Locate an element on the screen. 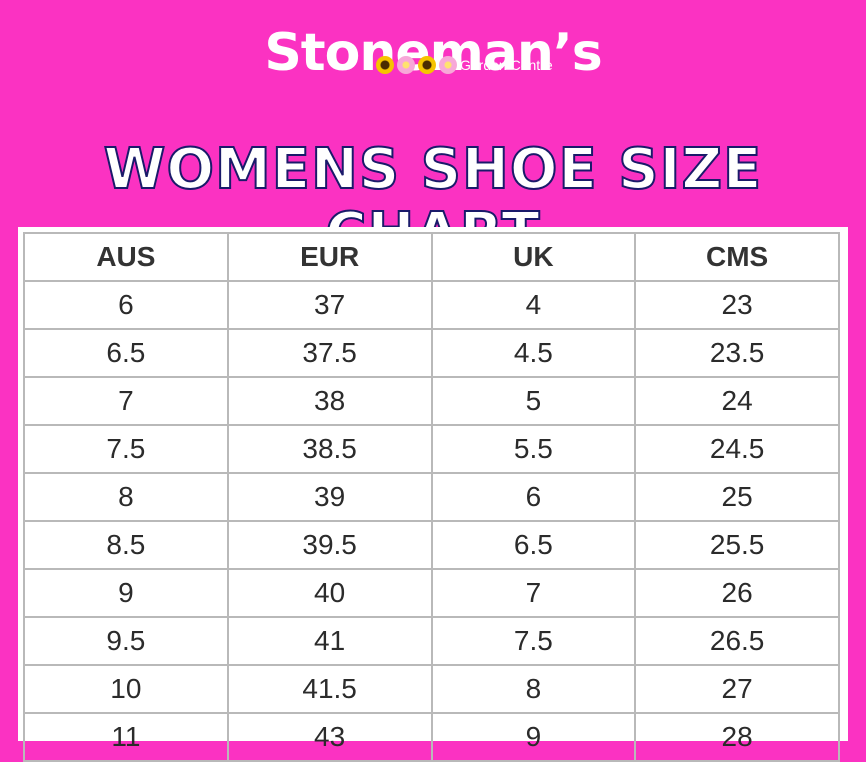 The width and height of the screenshot is (866, 762). table-row: 10 41.5 8 27 is located at coordinates (431, 689).